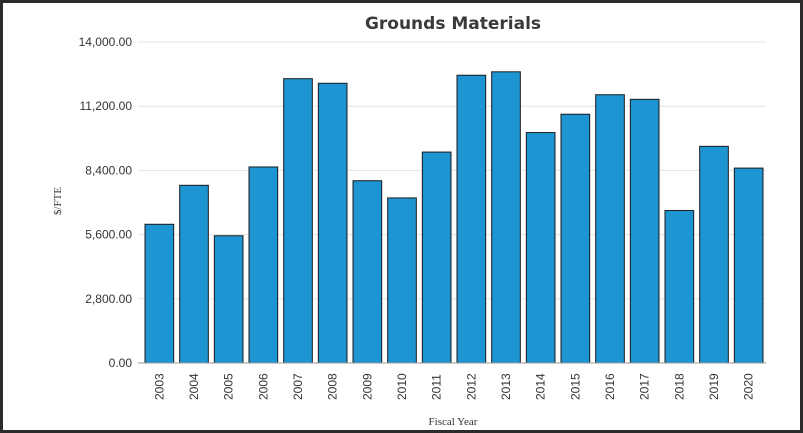 This screenshot has width=803, height=433. I want to click on chart-title: Grounds Materials, so click(453, 24).